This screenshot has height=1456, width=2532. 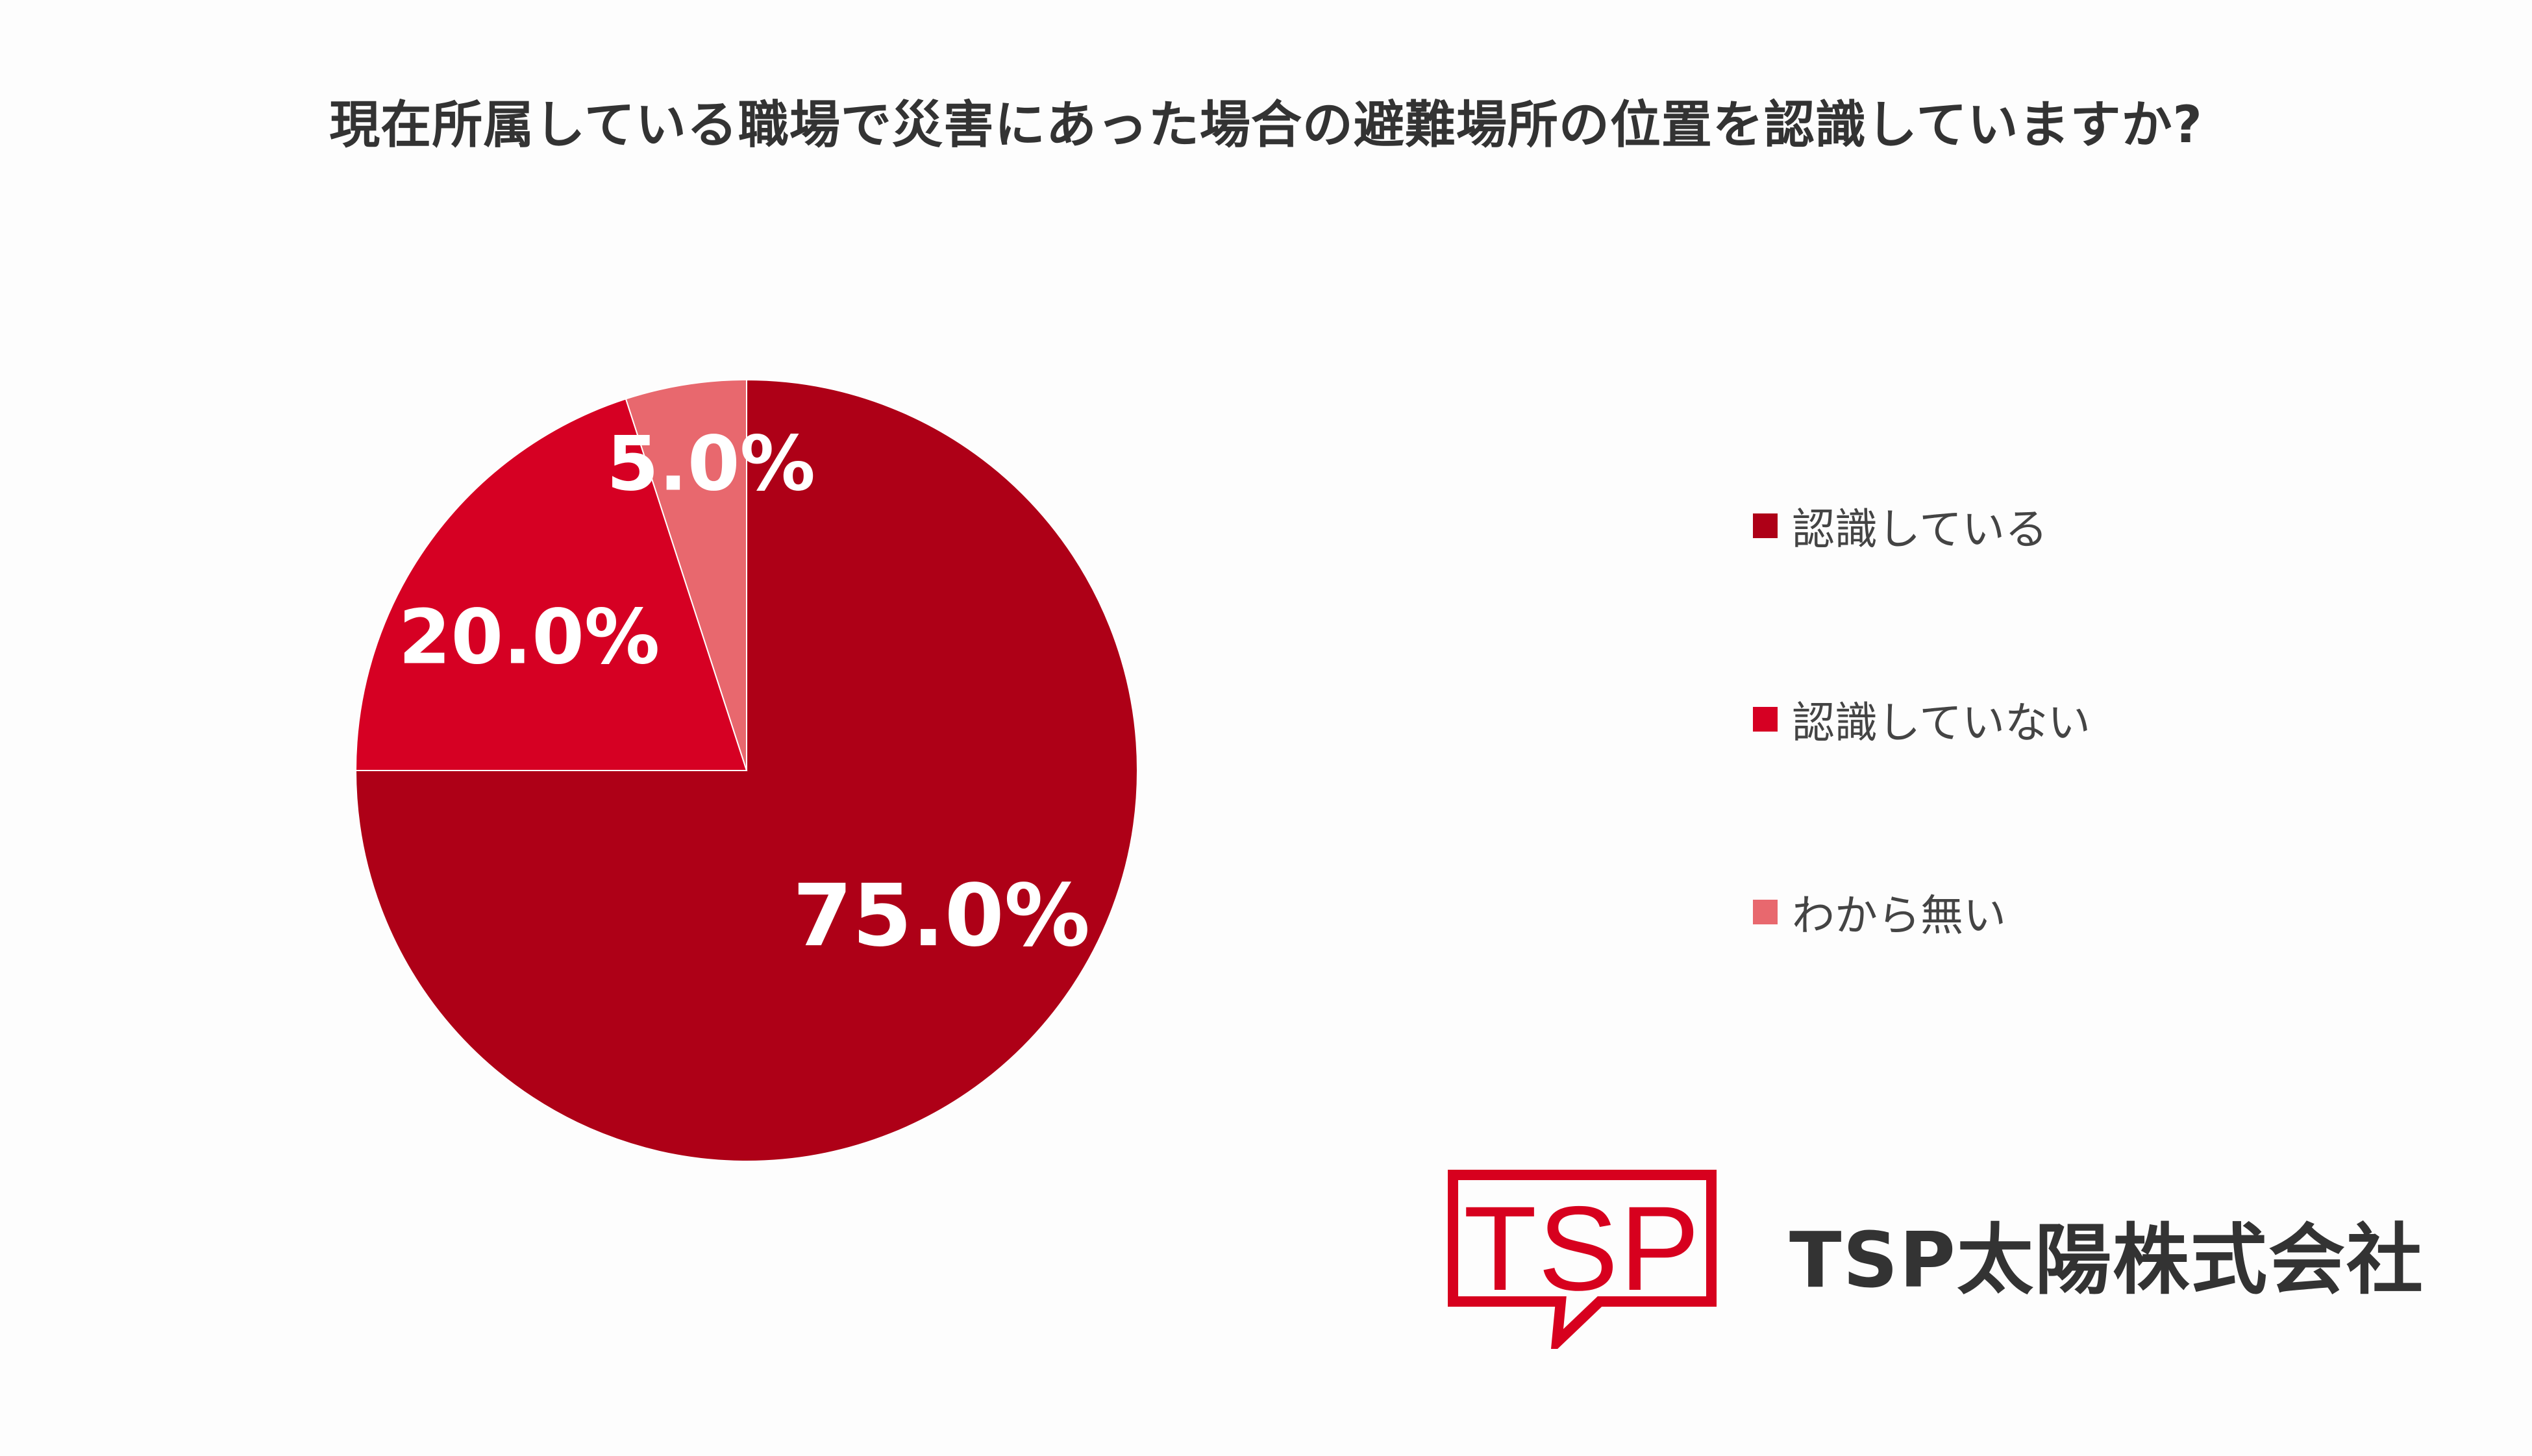 I want to click on chart-title: 現在所属している職場で災害にあった場合の避難場所の位置を認識していますか?, so click(x=1266, y=125).